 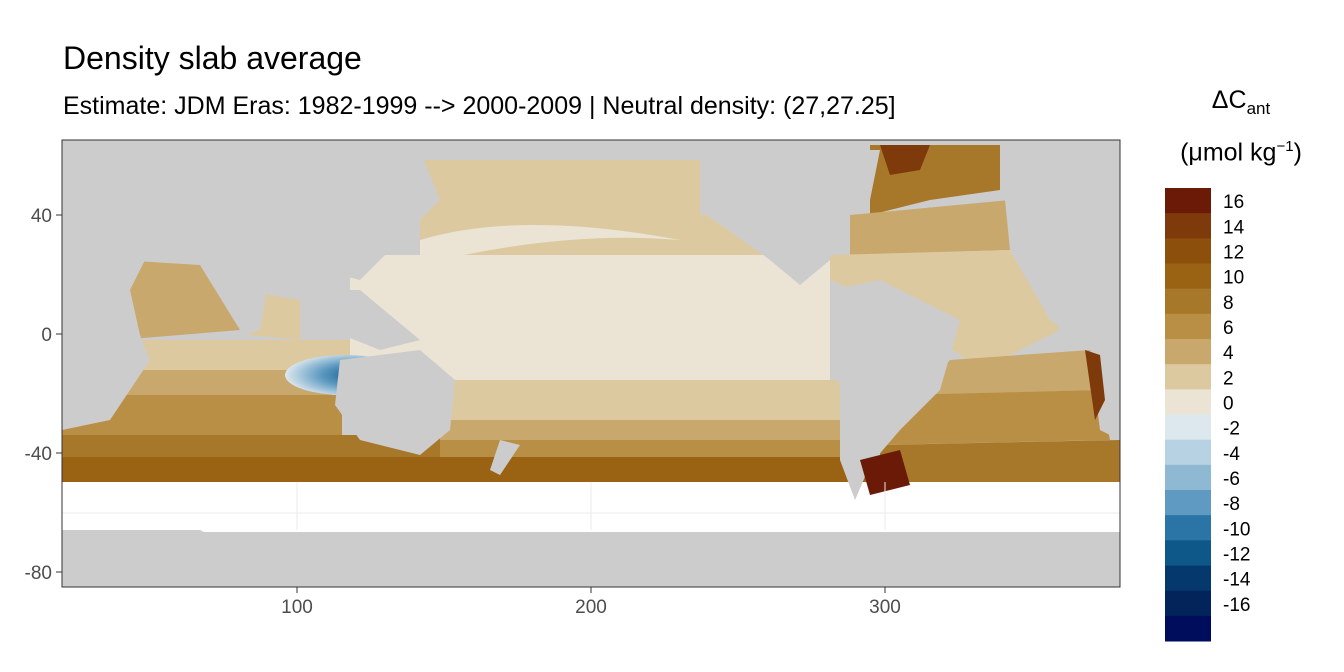 What do you see at coordinates (38, 573) in the screenshot?
I see `y-tick-label: -80` at bounding box center [38, 573].